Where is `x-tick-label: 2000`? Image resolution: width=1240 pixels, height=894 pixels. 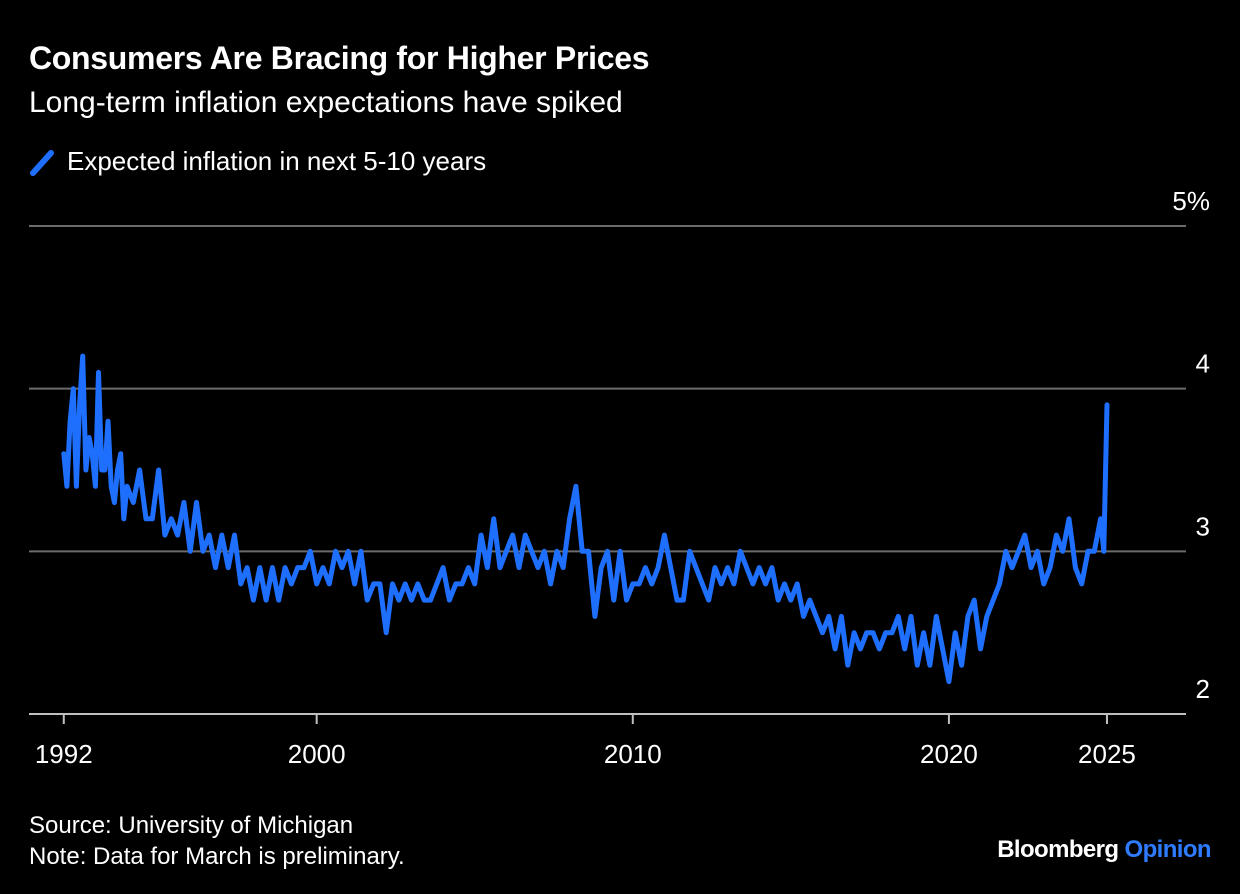 x-tick-label: 2000 is located at coordinates (317, 754).